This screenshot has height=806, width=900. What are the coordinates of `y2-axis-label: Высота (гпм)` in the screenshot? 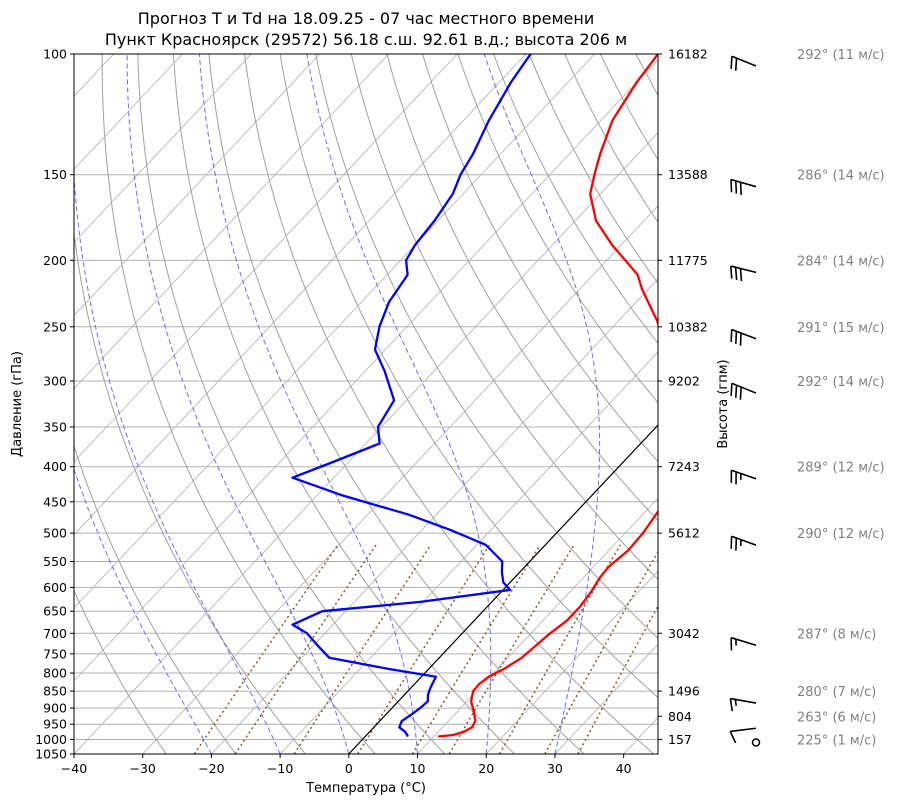 It's located at (723, 403).